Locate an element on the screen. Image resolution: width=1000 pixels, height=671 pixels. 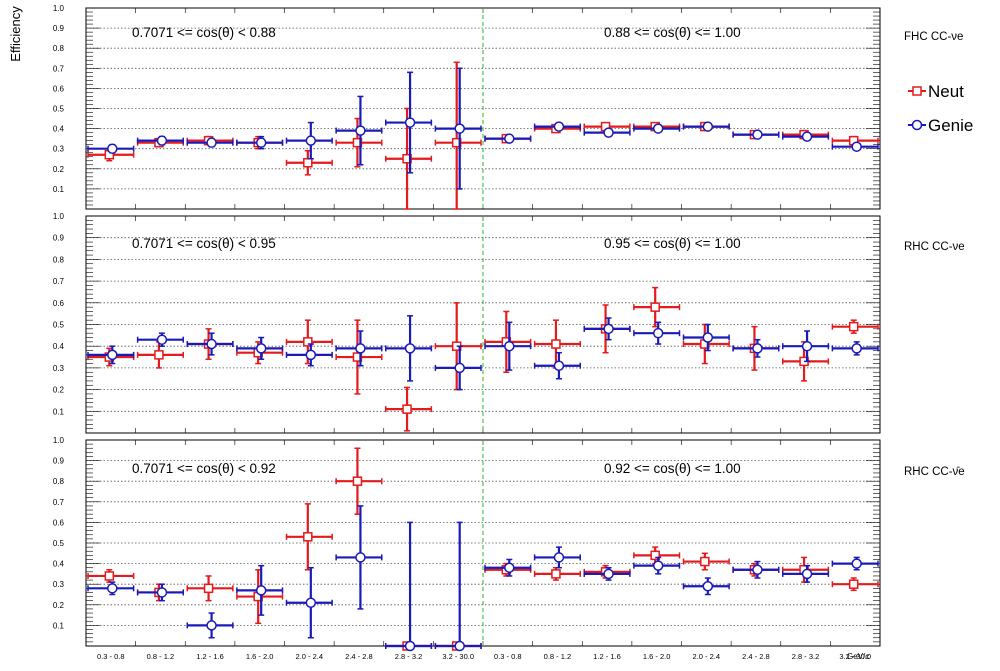
angle-label-left: 0.7071 <= cos(θ) < 0.88 is located at coordinates (204, 32).